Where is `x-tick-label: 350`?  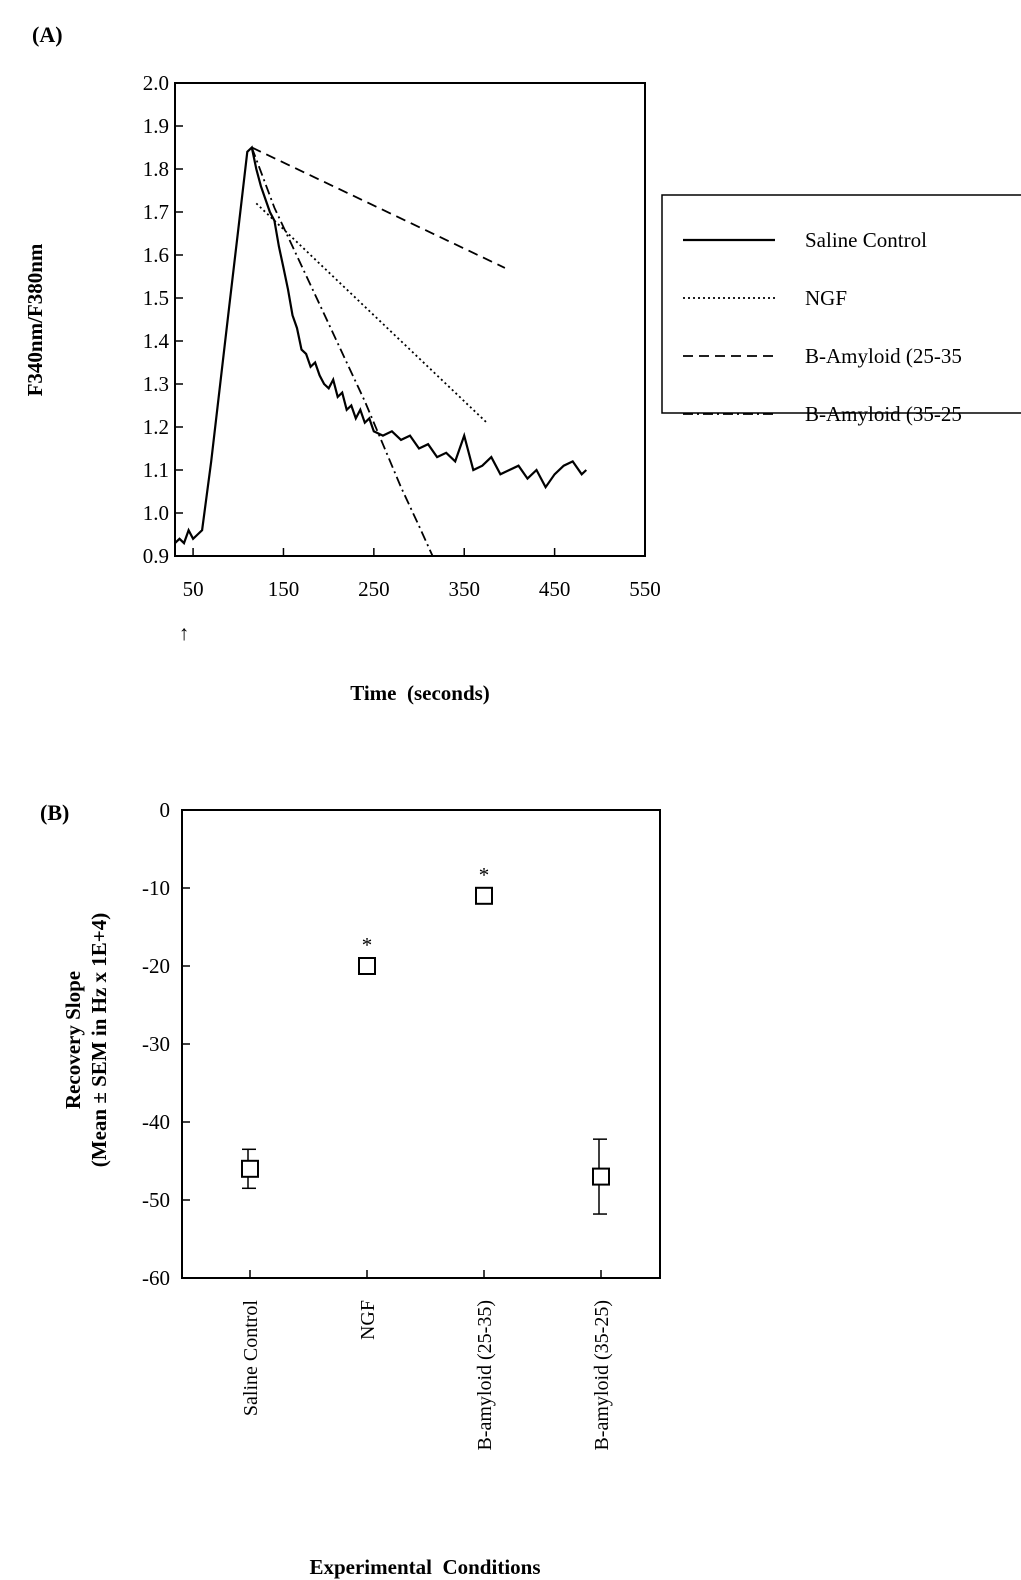 x-tick-label: 350 is located at coordinates (464, 589).